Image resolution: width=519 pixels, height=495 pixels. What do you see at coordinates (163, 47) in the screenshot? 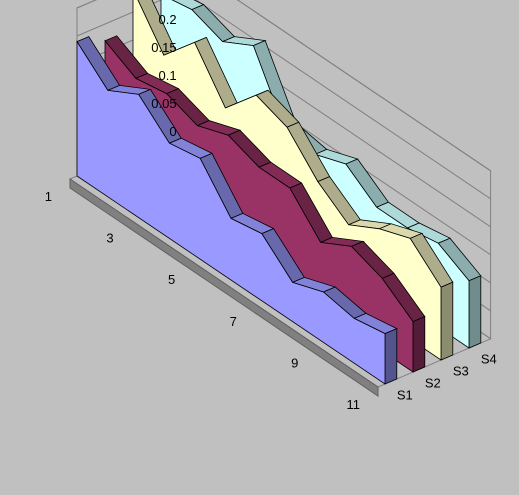
I see `y-tick-label: 0.15` at bounding box center [163, 47].